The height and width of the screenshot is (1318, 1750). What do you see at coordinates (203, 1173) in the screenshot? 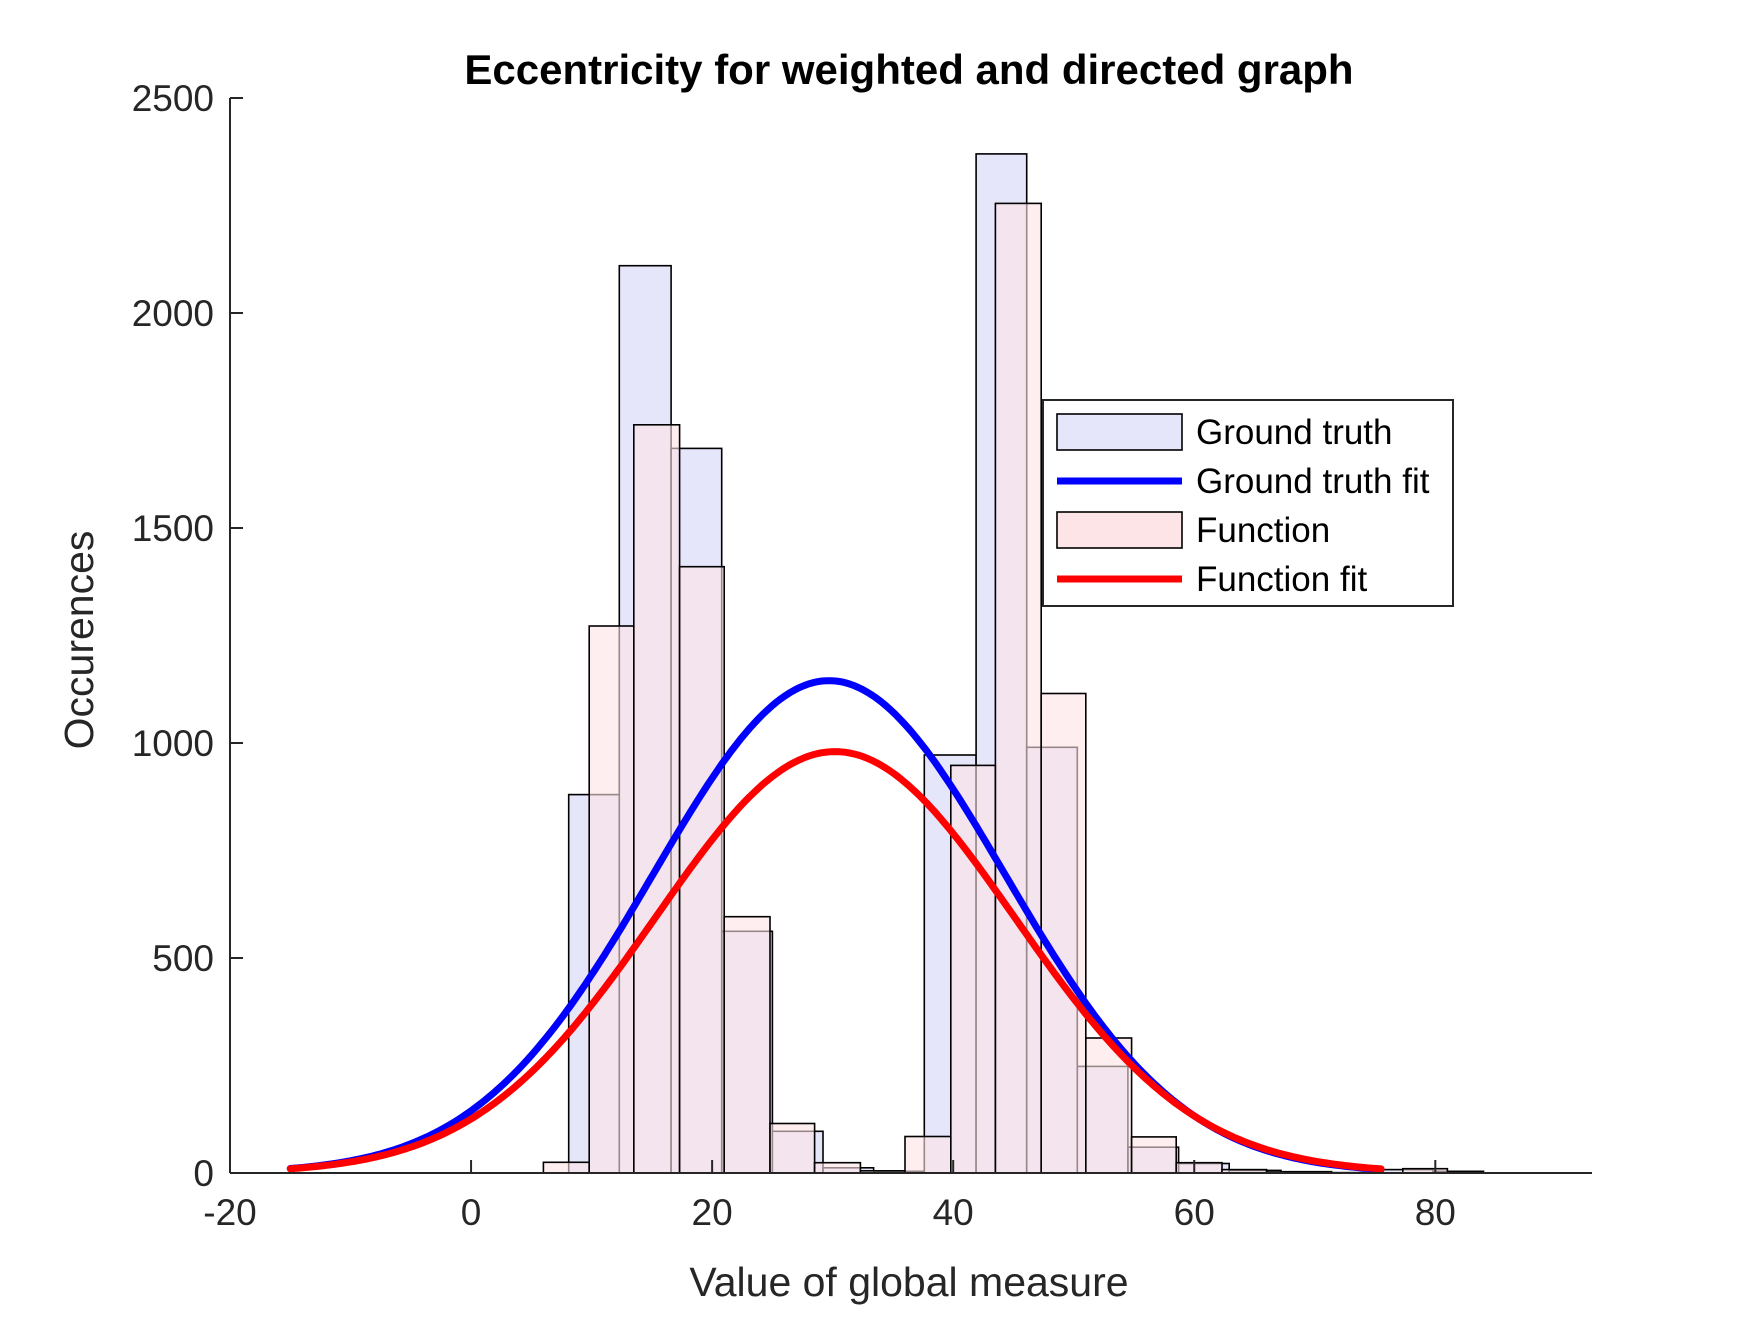
I see `y-tick-label: 0` at bounding box center [203, 1173].